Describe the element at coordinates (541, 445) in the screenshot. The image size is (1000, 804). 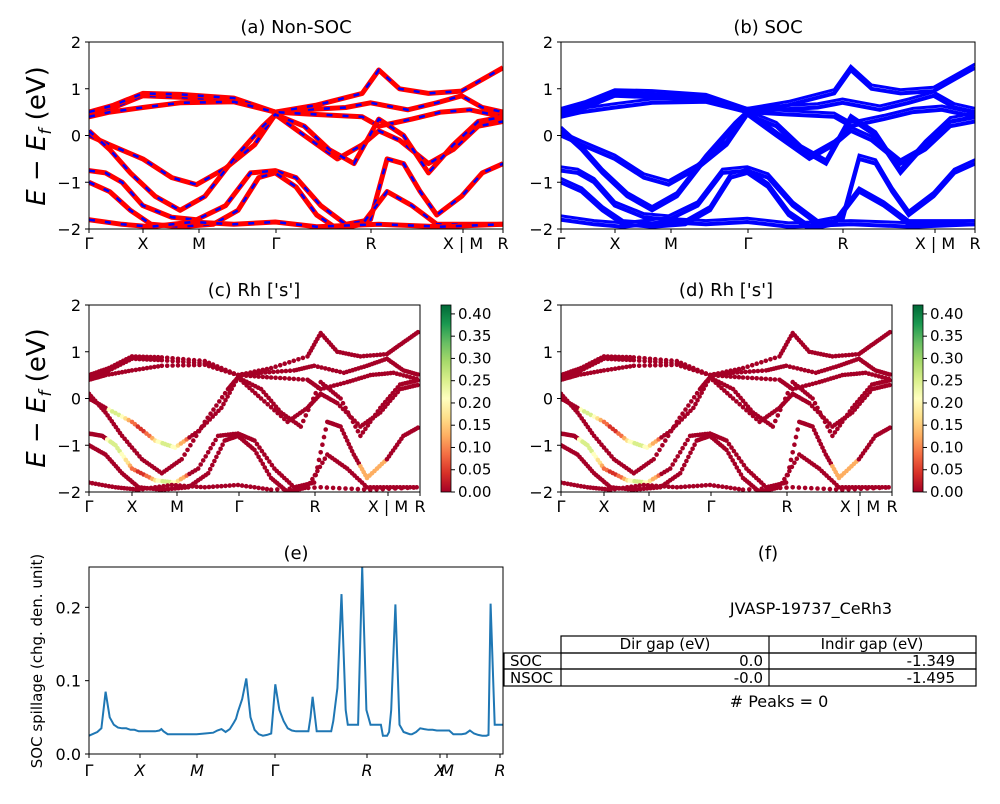
I see `y-tick-label: −1` at that location.